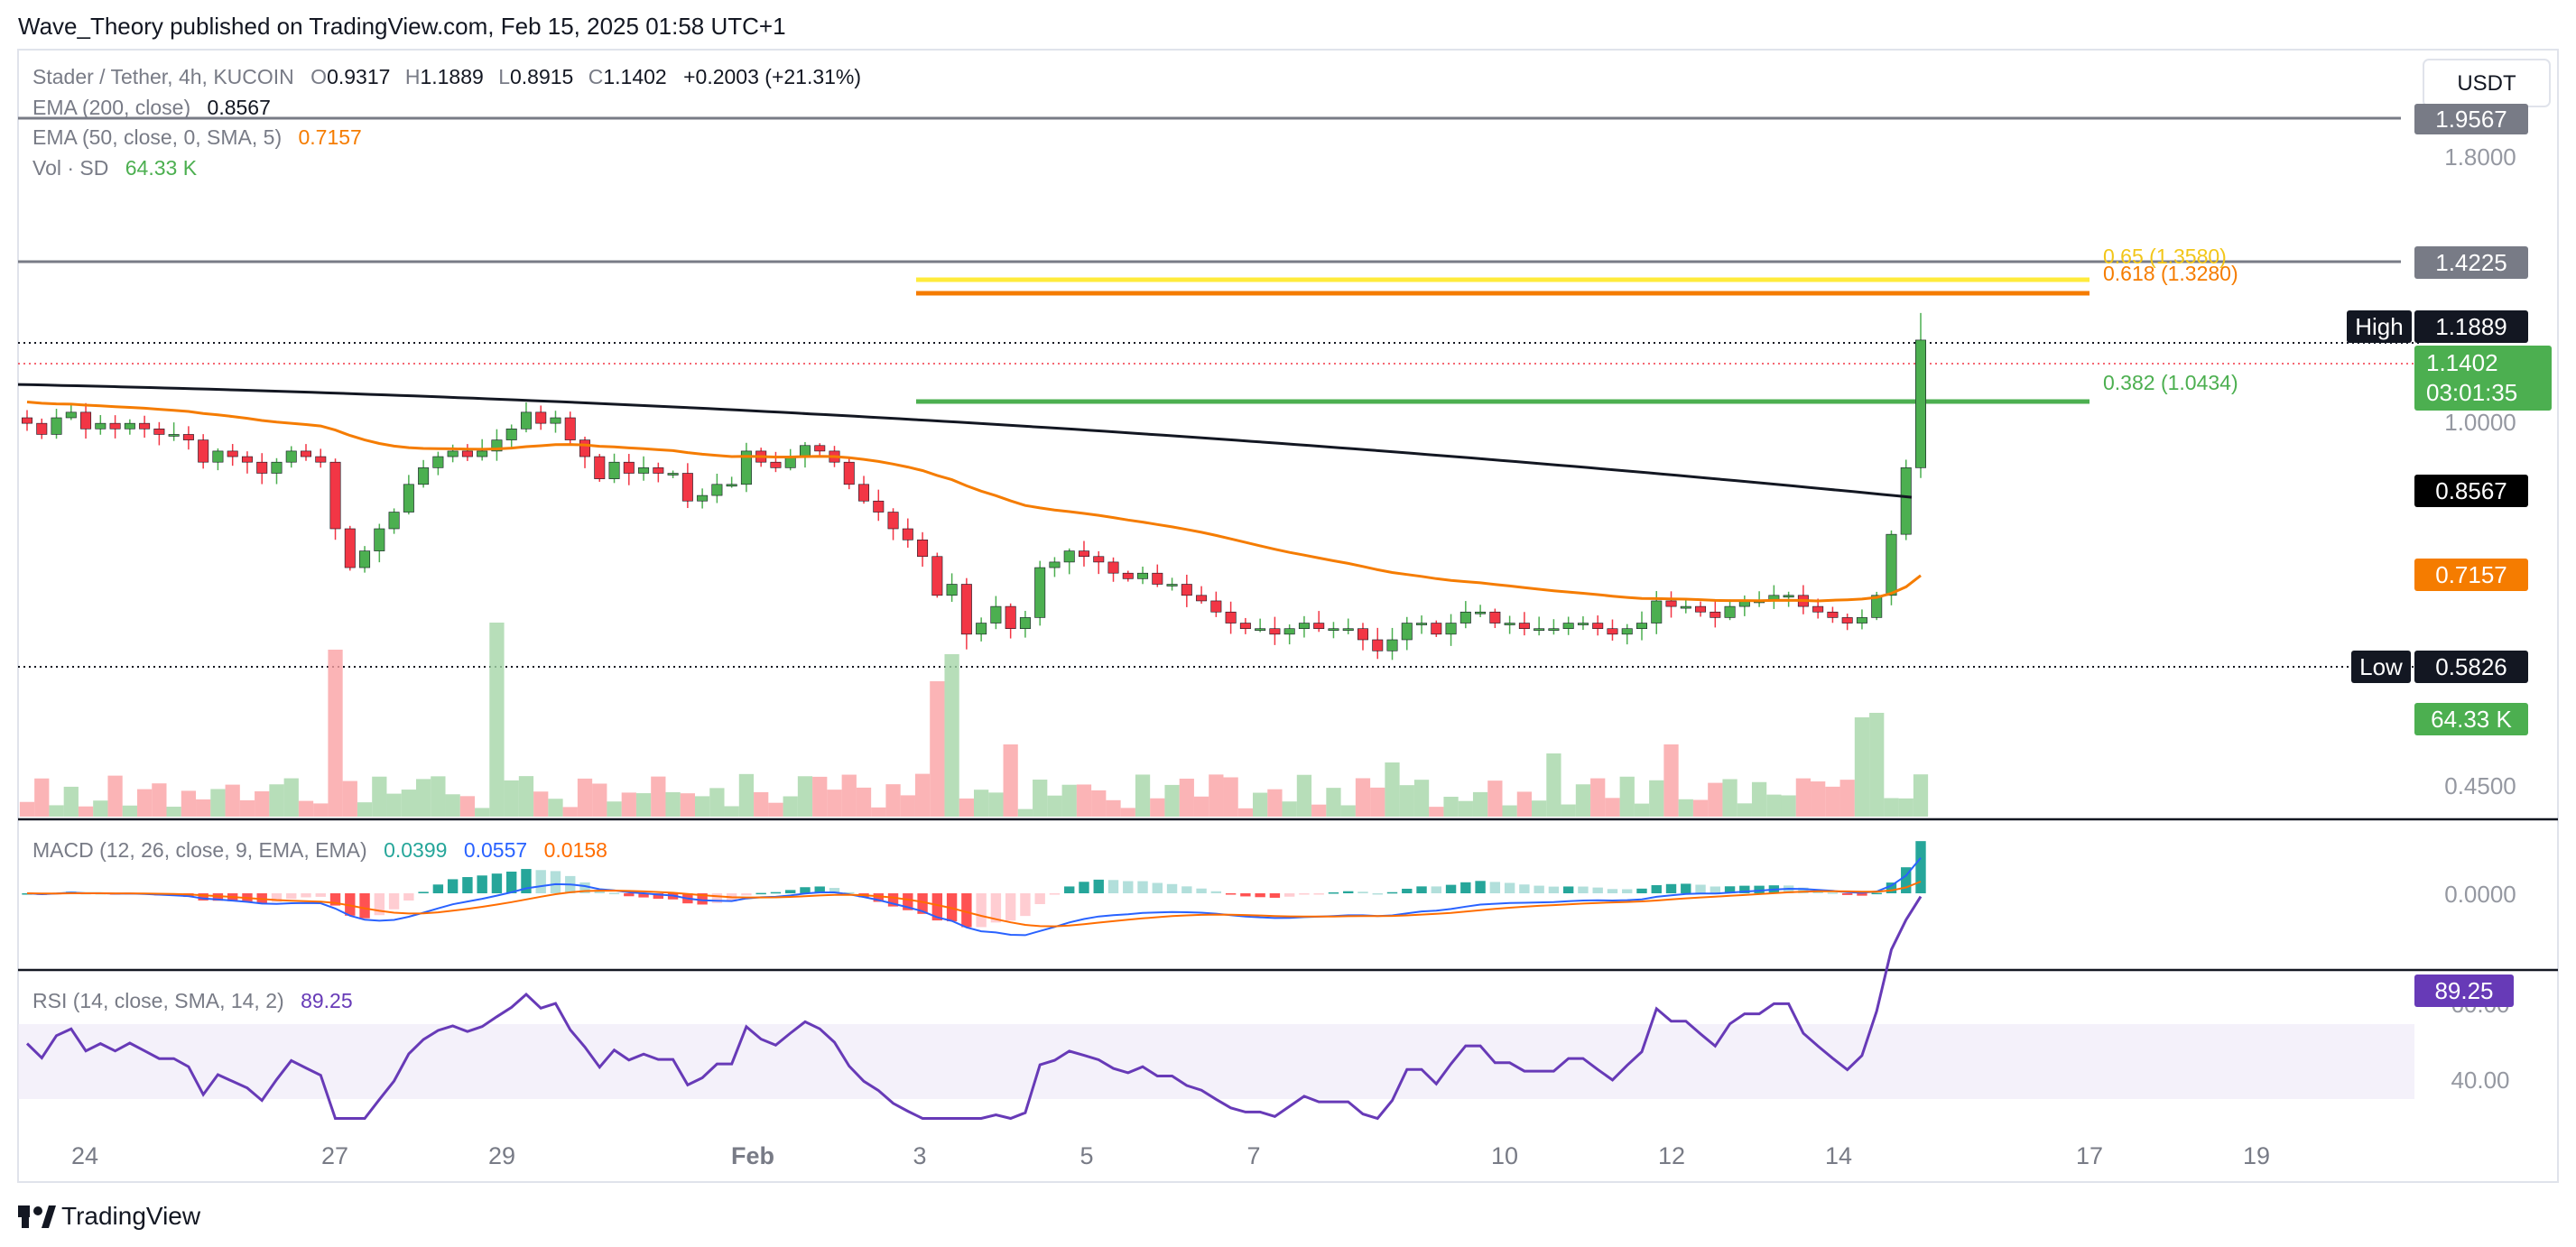  I want to click on time-tick-3: 3, so click(920, 1155).